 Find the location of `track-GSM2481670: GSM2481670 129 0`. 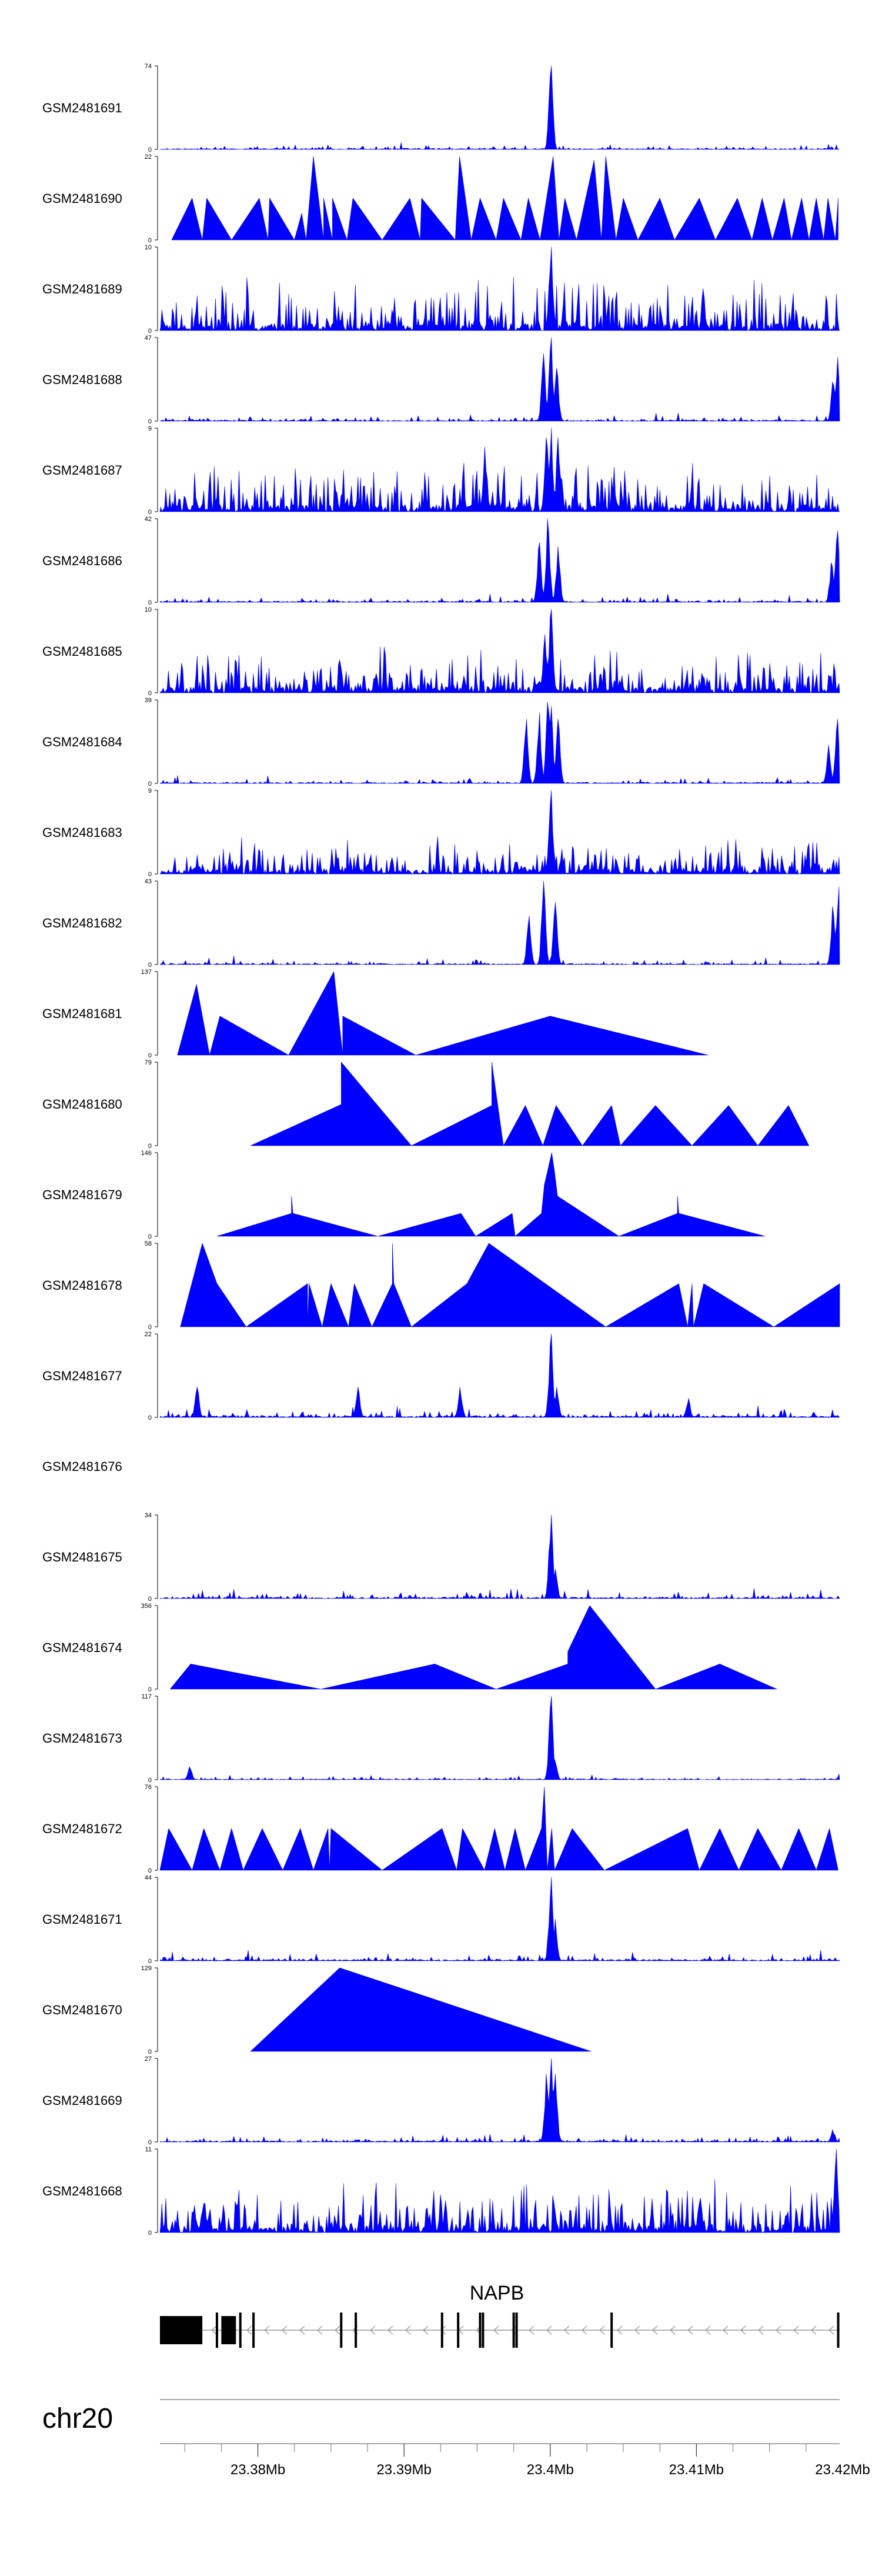

track-GSM2481670: GSM2481670 129 0 is located at coordinates (317, 2010).